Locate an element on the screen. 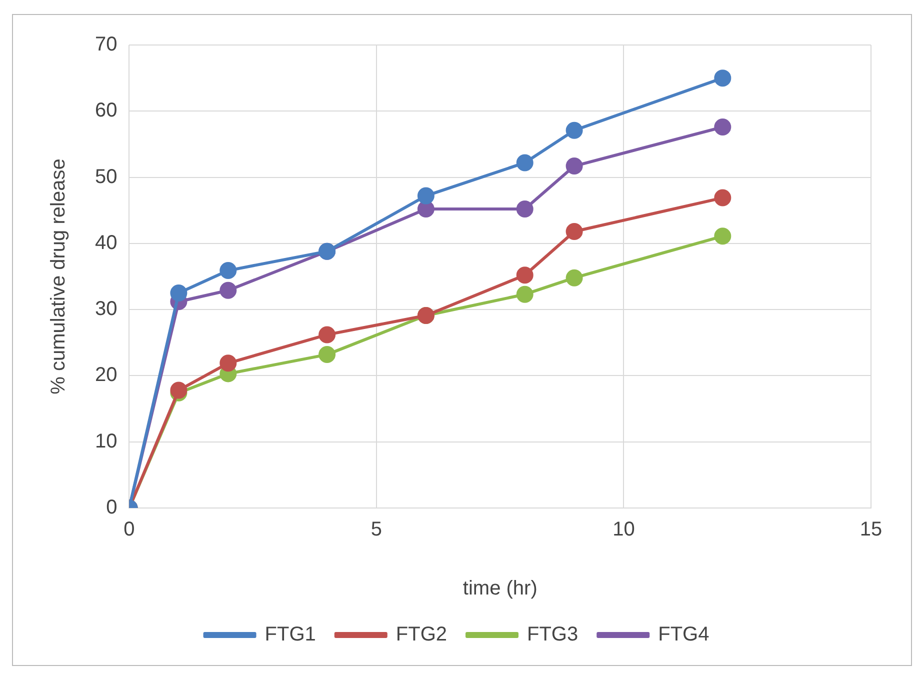  y-axis-title: % cumulative drug release is located at coordinates (59, 276).